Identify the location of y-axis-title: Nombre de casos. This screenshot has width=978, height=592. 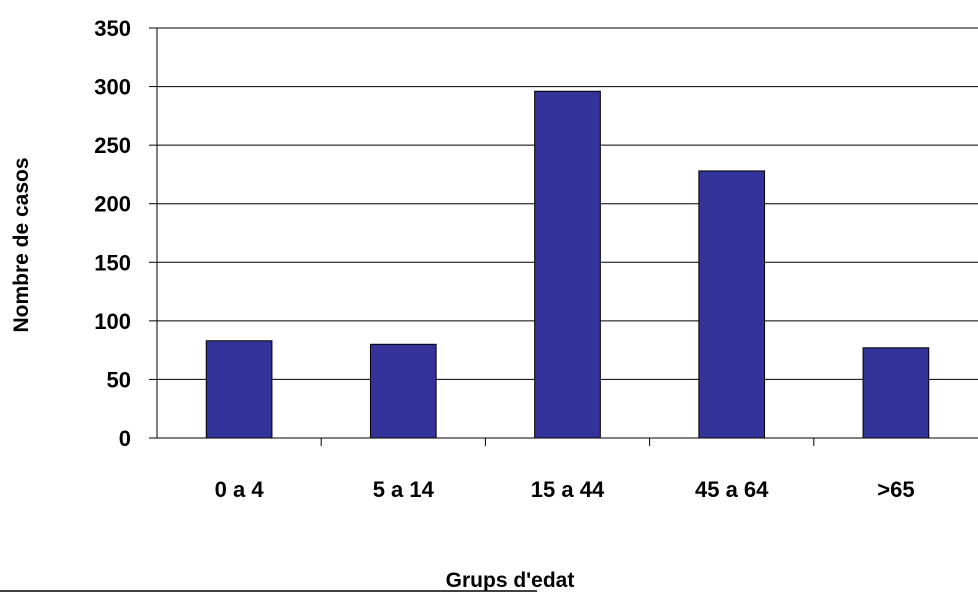
(21, 244).